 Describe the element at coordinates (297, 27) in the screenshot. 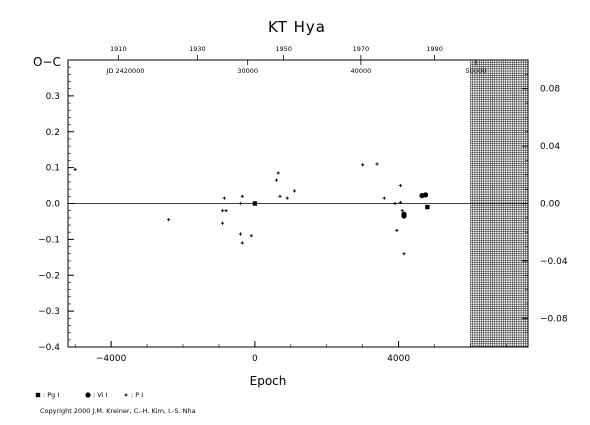

I see `chart-title: KT Hya` at that location.